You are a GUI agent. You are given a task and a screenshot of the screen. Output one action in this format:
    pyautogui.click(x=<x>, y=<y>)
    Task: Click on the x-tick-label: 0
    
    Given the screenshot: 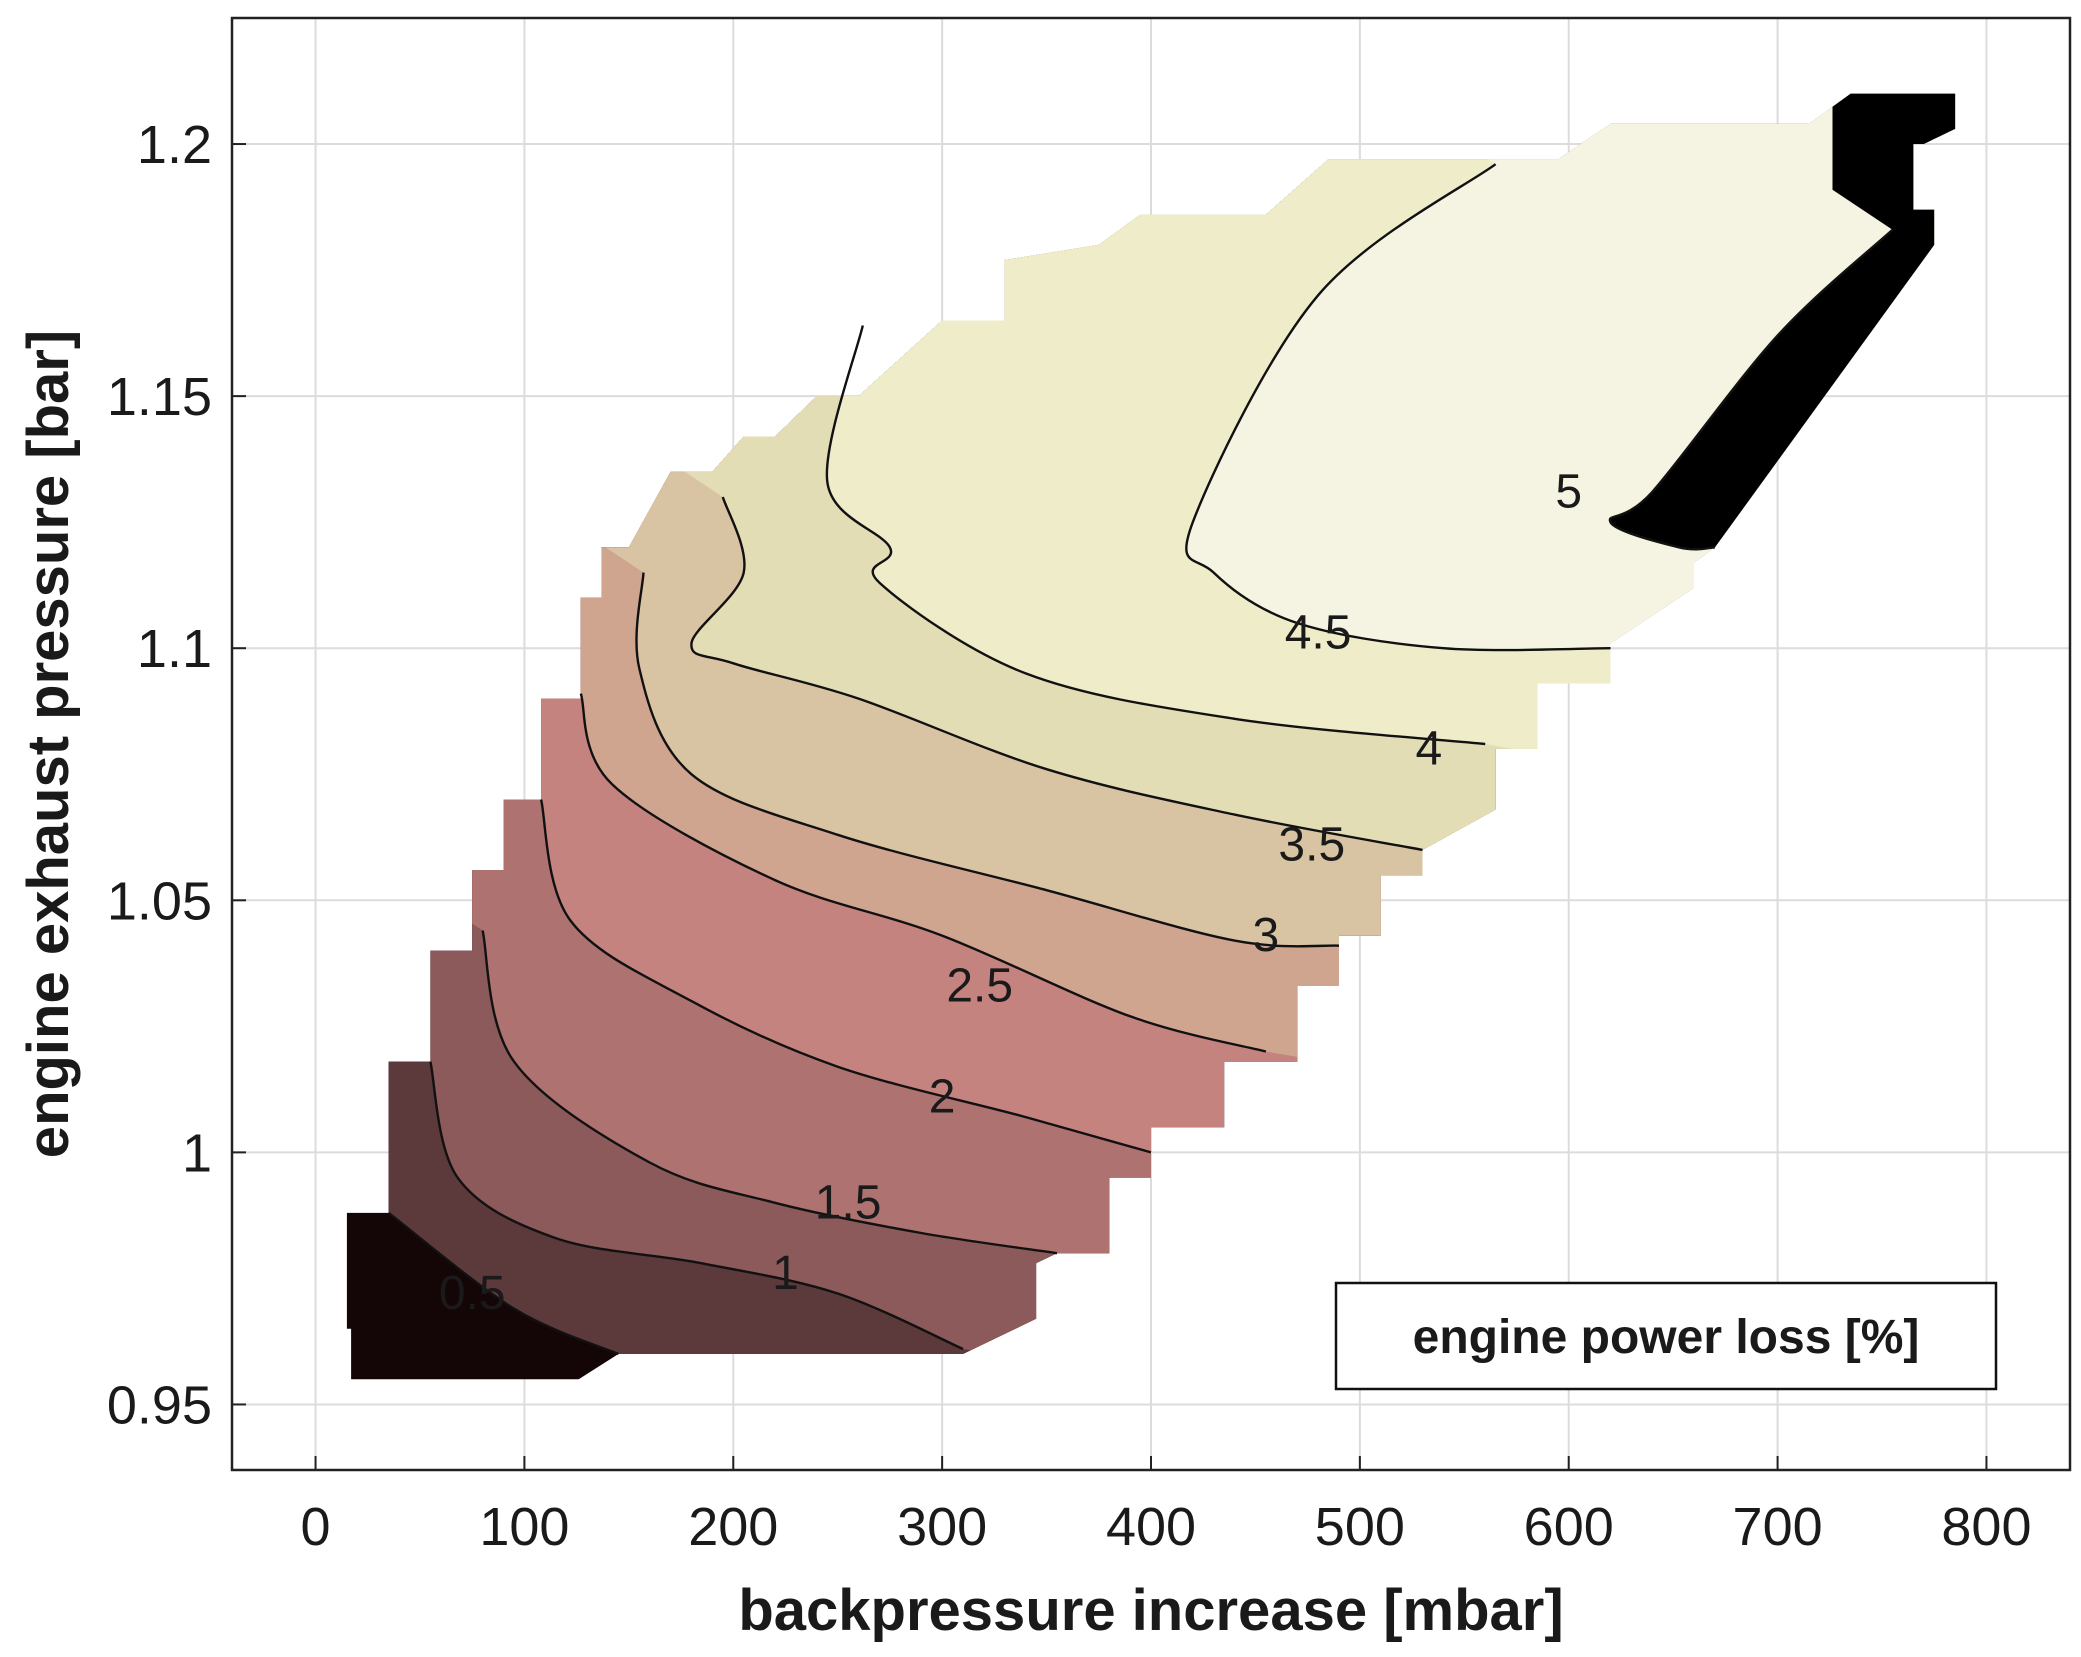 What is the action you would take?
    pyautogui.click(x=316, y=1527)
    